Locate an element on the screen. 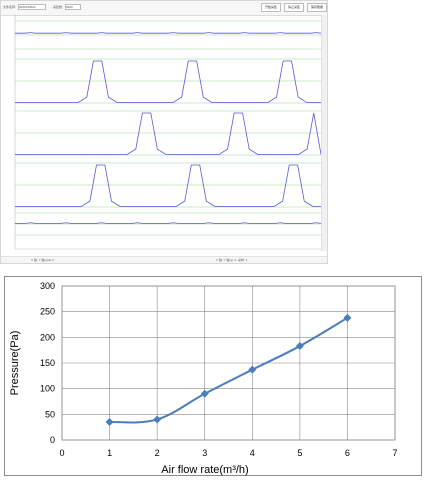 The width and height of the screenshot is (433, 482). channel-ch1 is located at coordinates (168, 35).